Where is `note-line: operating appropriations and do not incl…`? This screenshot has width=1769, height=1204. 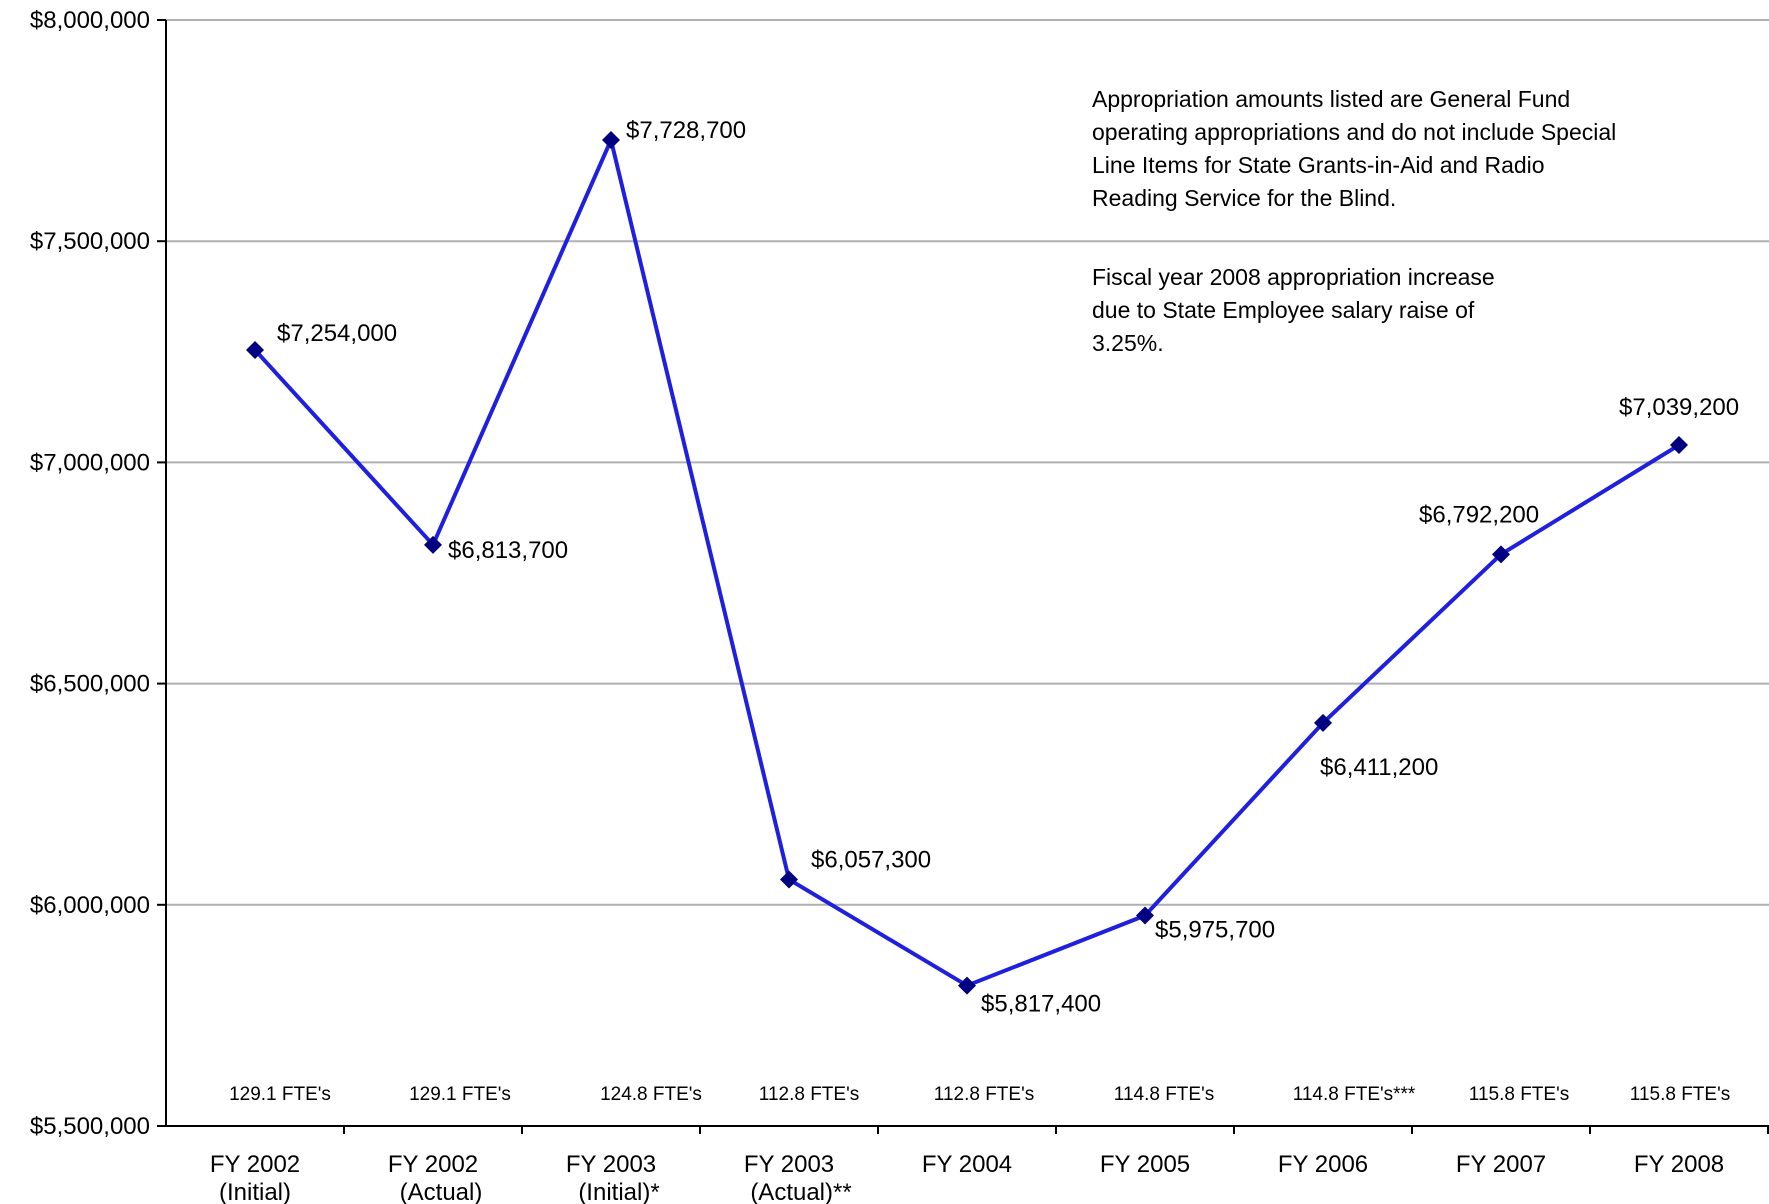 note-line: operating appropriations and do not incl… is located at coordinates (1354, 132).